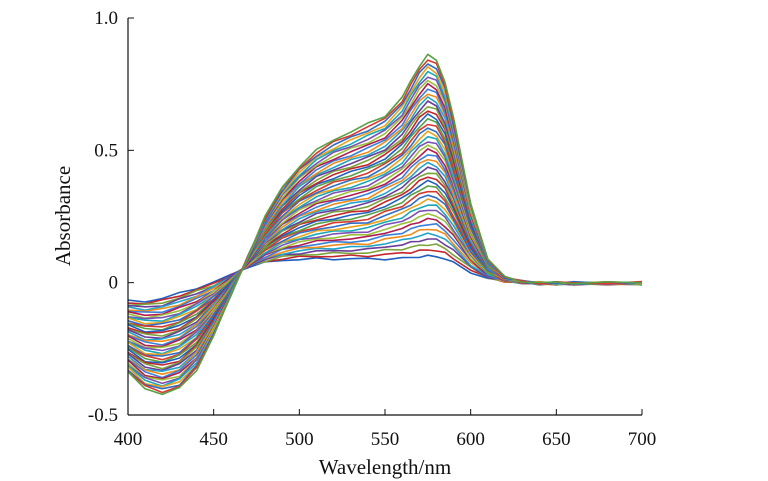 The height and width of the screenshot is (481, 768). What do you see at coordinates (103, 415) in the screenshot?
I see `y-tick-label: -0.5` at bounding box center [103, 415].